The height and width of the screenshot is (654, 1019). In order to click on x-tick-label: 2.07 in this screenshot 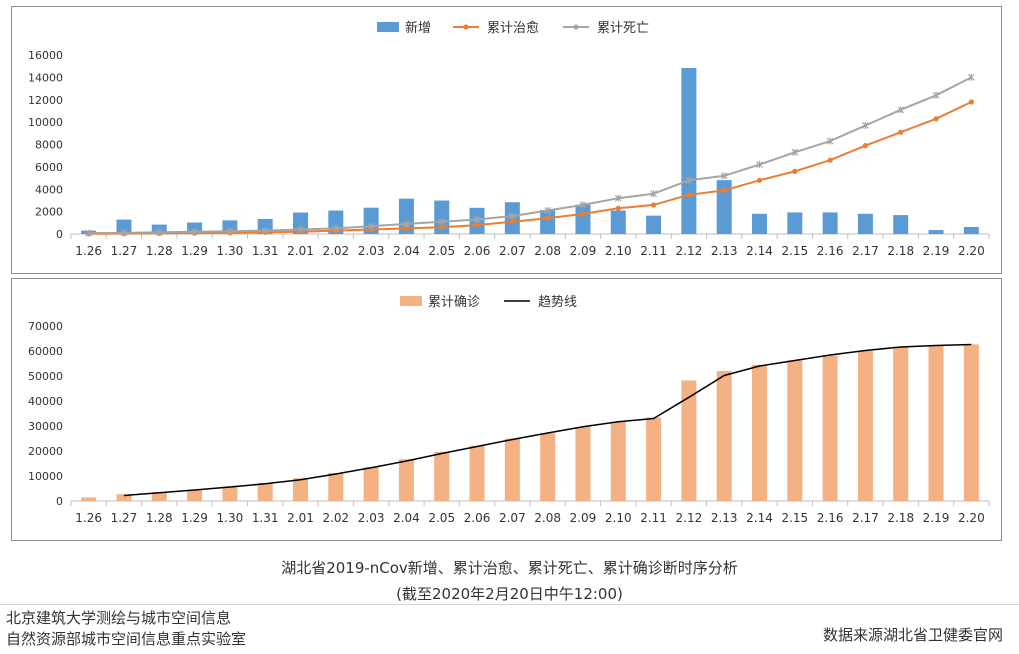, I will do `click(512, 251)`.